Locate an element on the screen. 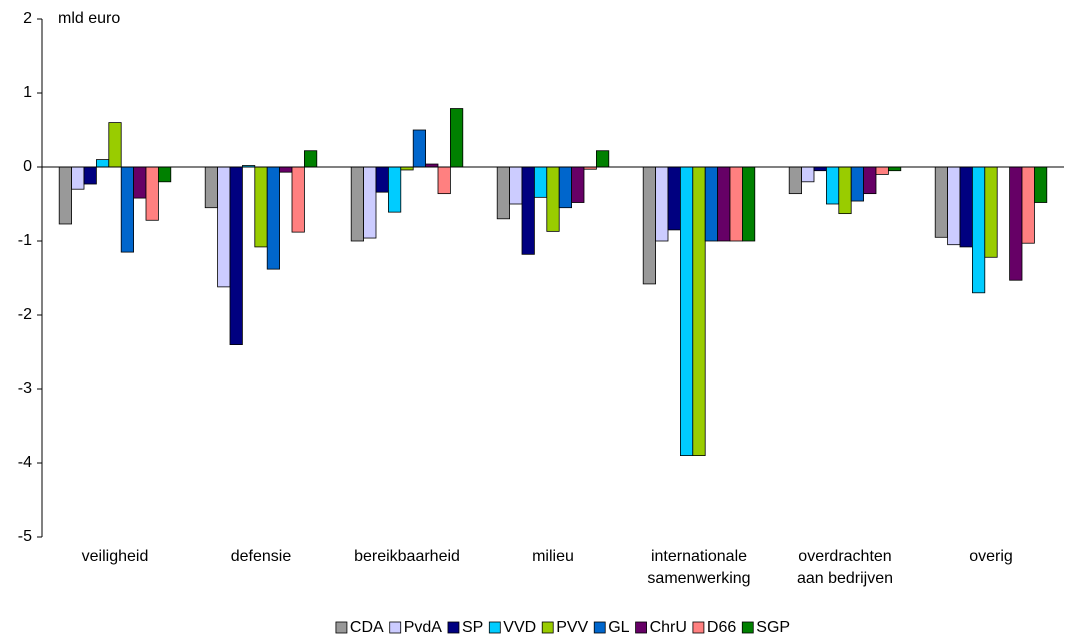 The image size is (1065, 639). x-tick-label: overig is located at coordinates (991, 556).